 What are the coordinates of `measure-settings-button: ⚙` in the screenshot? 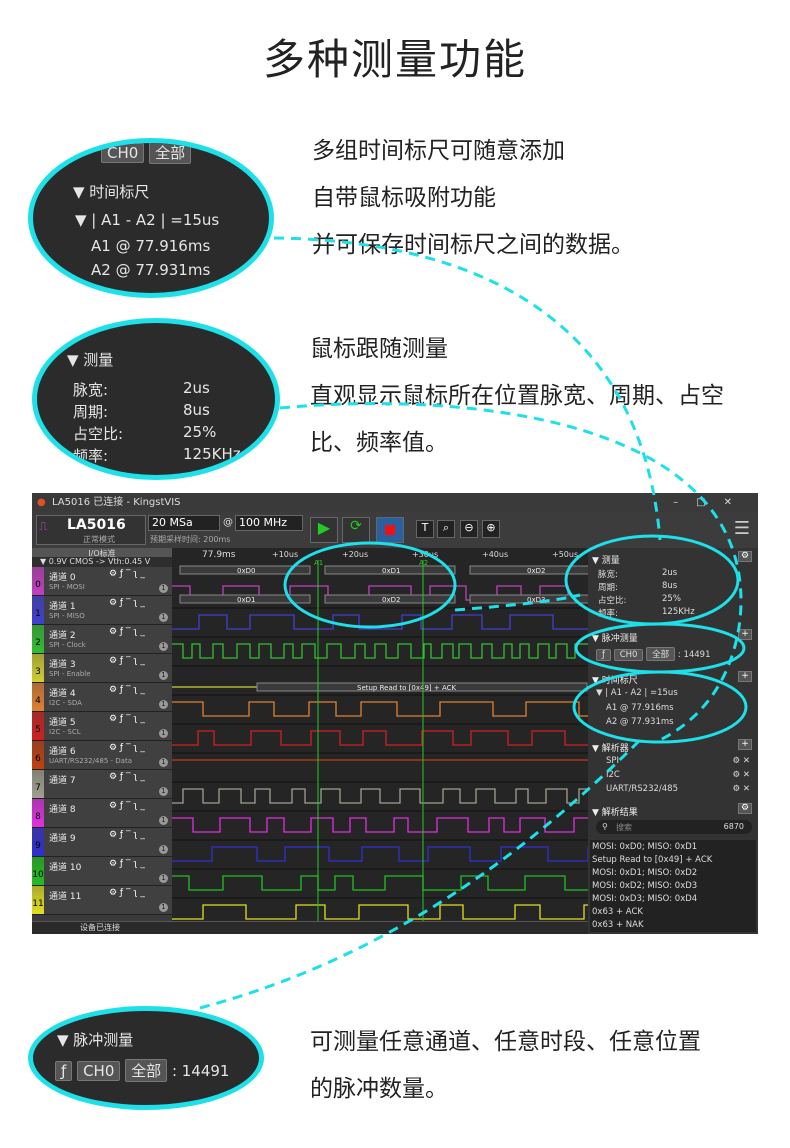 It's located at (745, 556).